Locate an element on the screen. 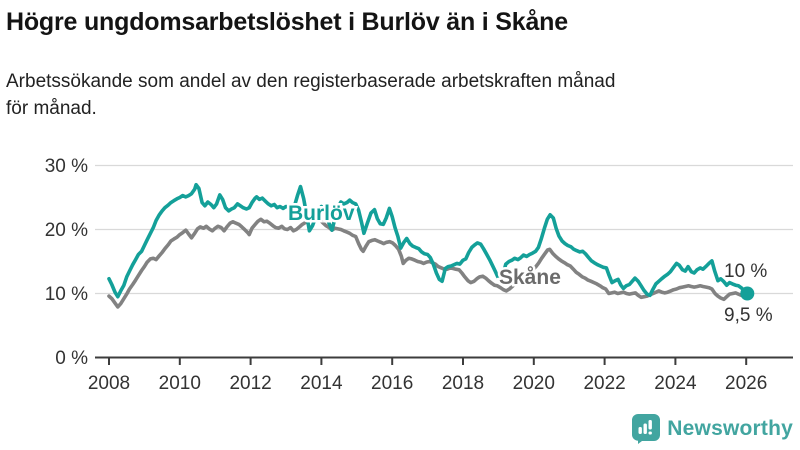 The width and height of the screenshot is (800, 450). x-tick-label: 2026 is located at coordinates (746, 383).